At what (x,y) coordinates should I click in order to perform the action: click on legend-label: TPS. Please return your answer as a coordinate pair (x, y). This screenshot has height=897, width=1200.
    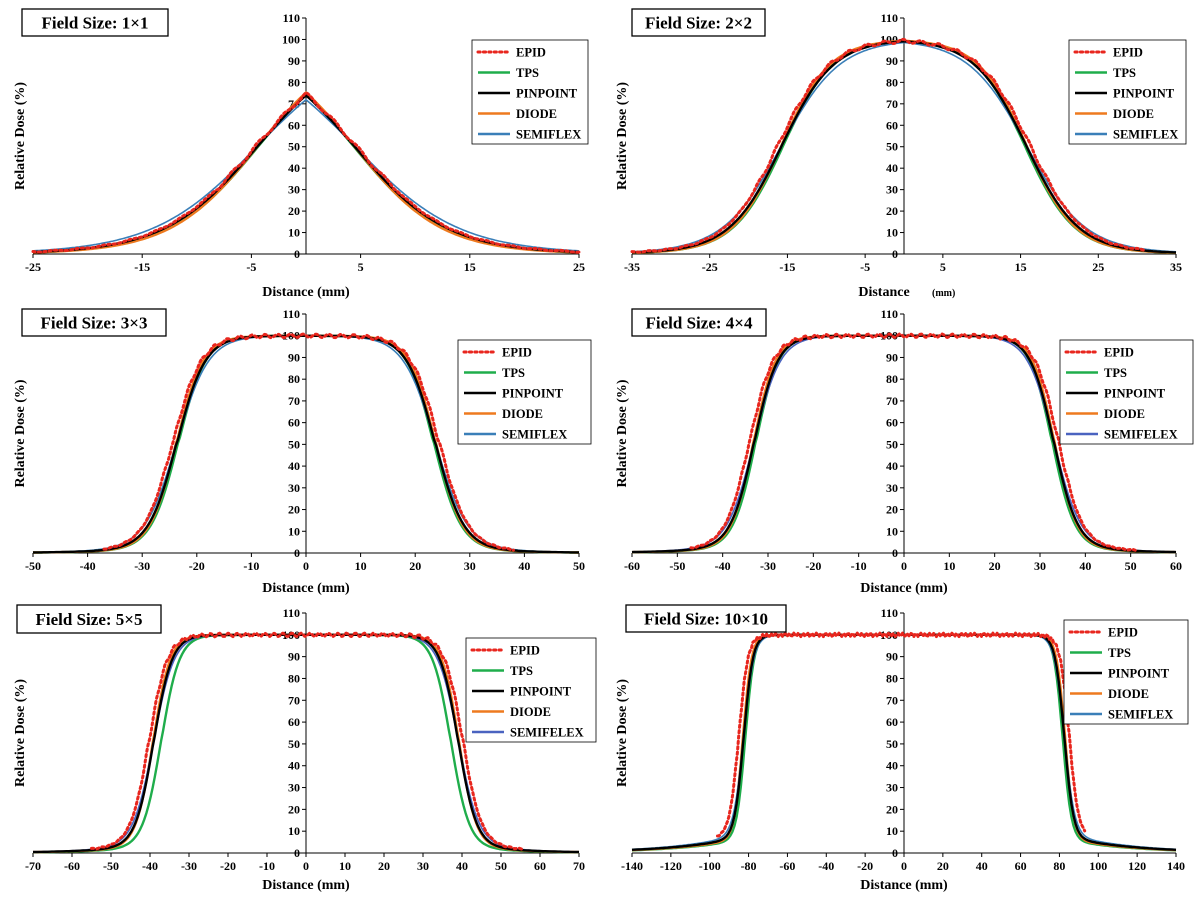
    Looking at the image, I should click on (1115, 373).